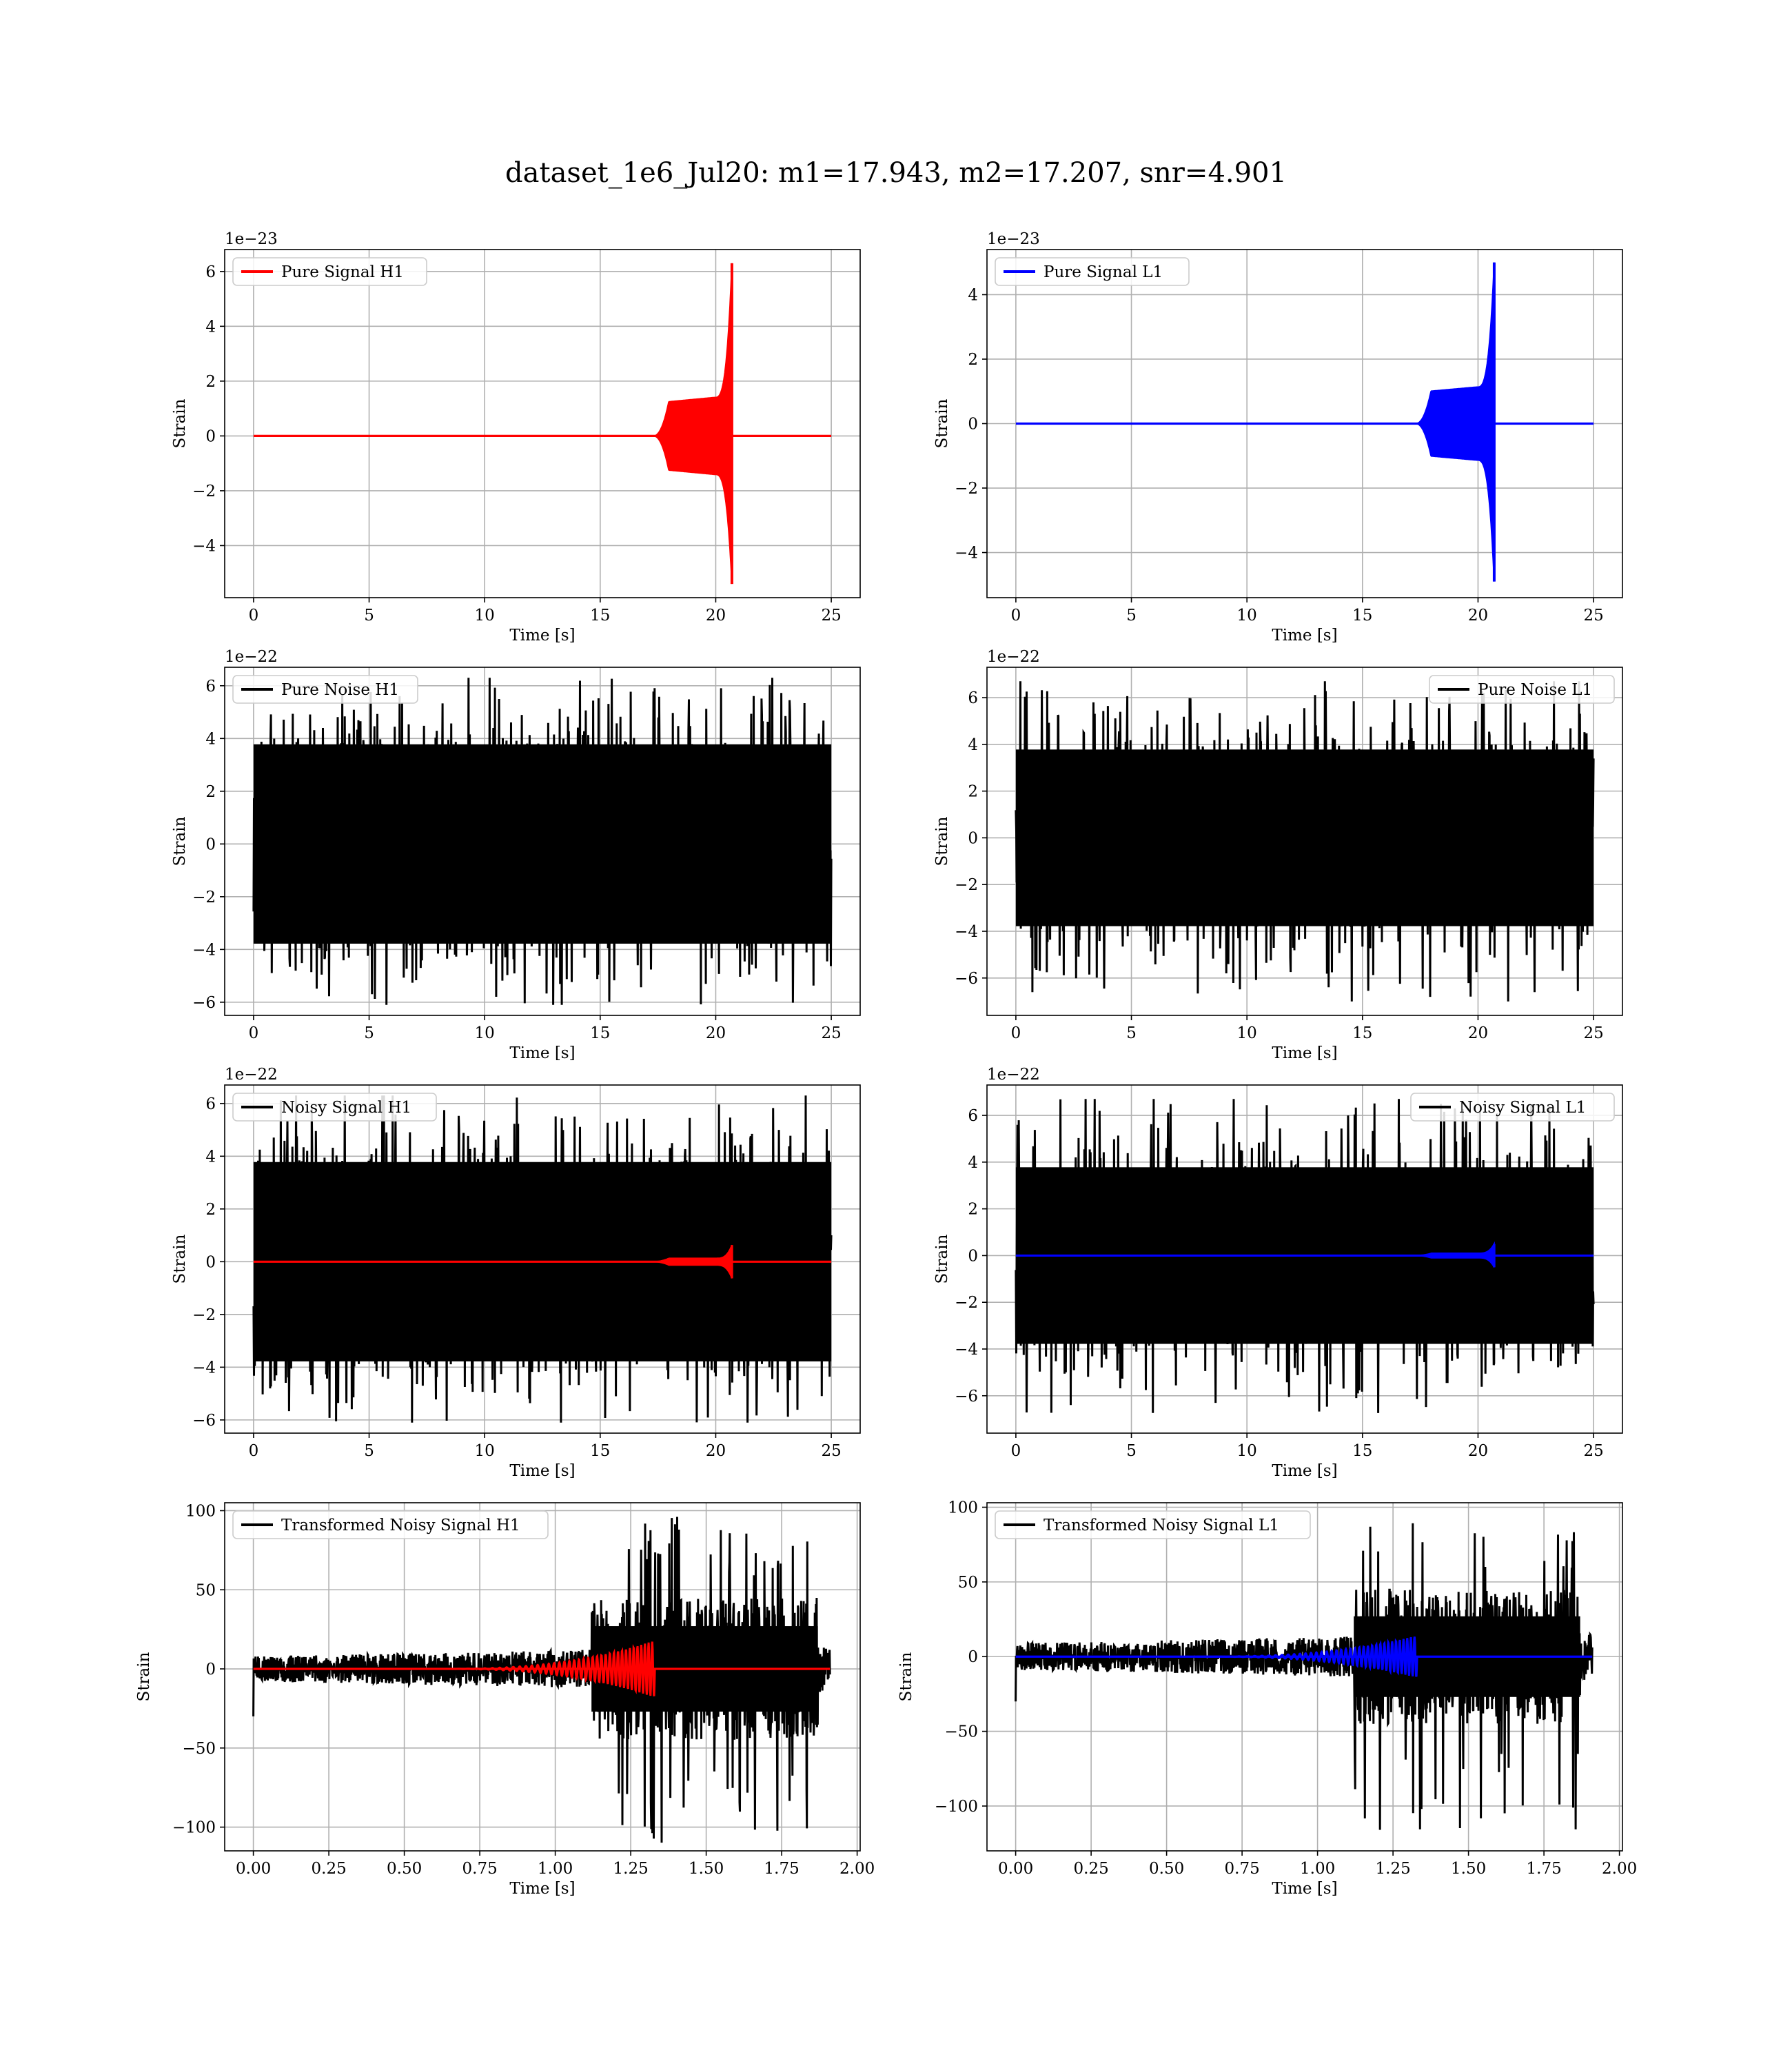  What do you see at coordinates (857, 1869) in the screenshot?
I see `x-tick-label: 2.00` at bounding box center [857, 1869].